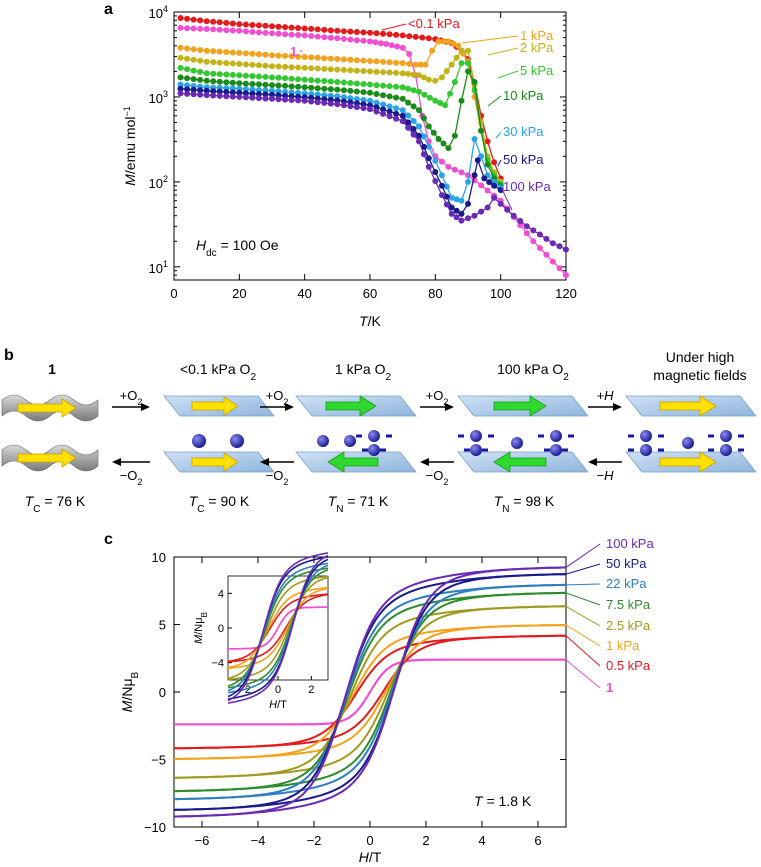 Image resolution: width=761 pixels, height=867 pixels. Describe the element at coordinates (278, 690) in the screenshot. I see `inset-x-tick-label: 0` at that location.